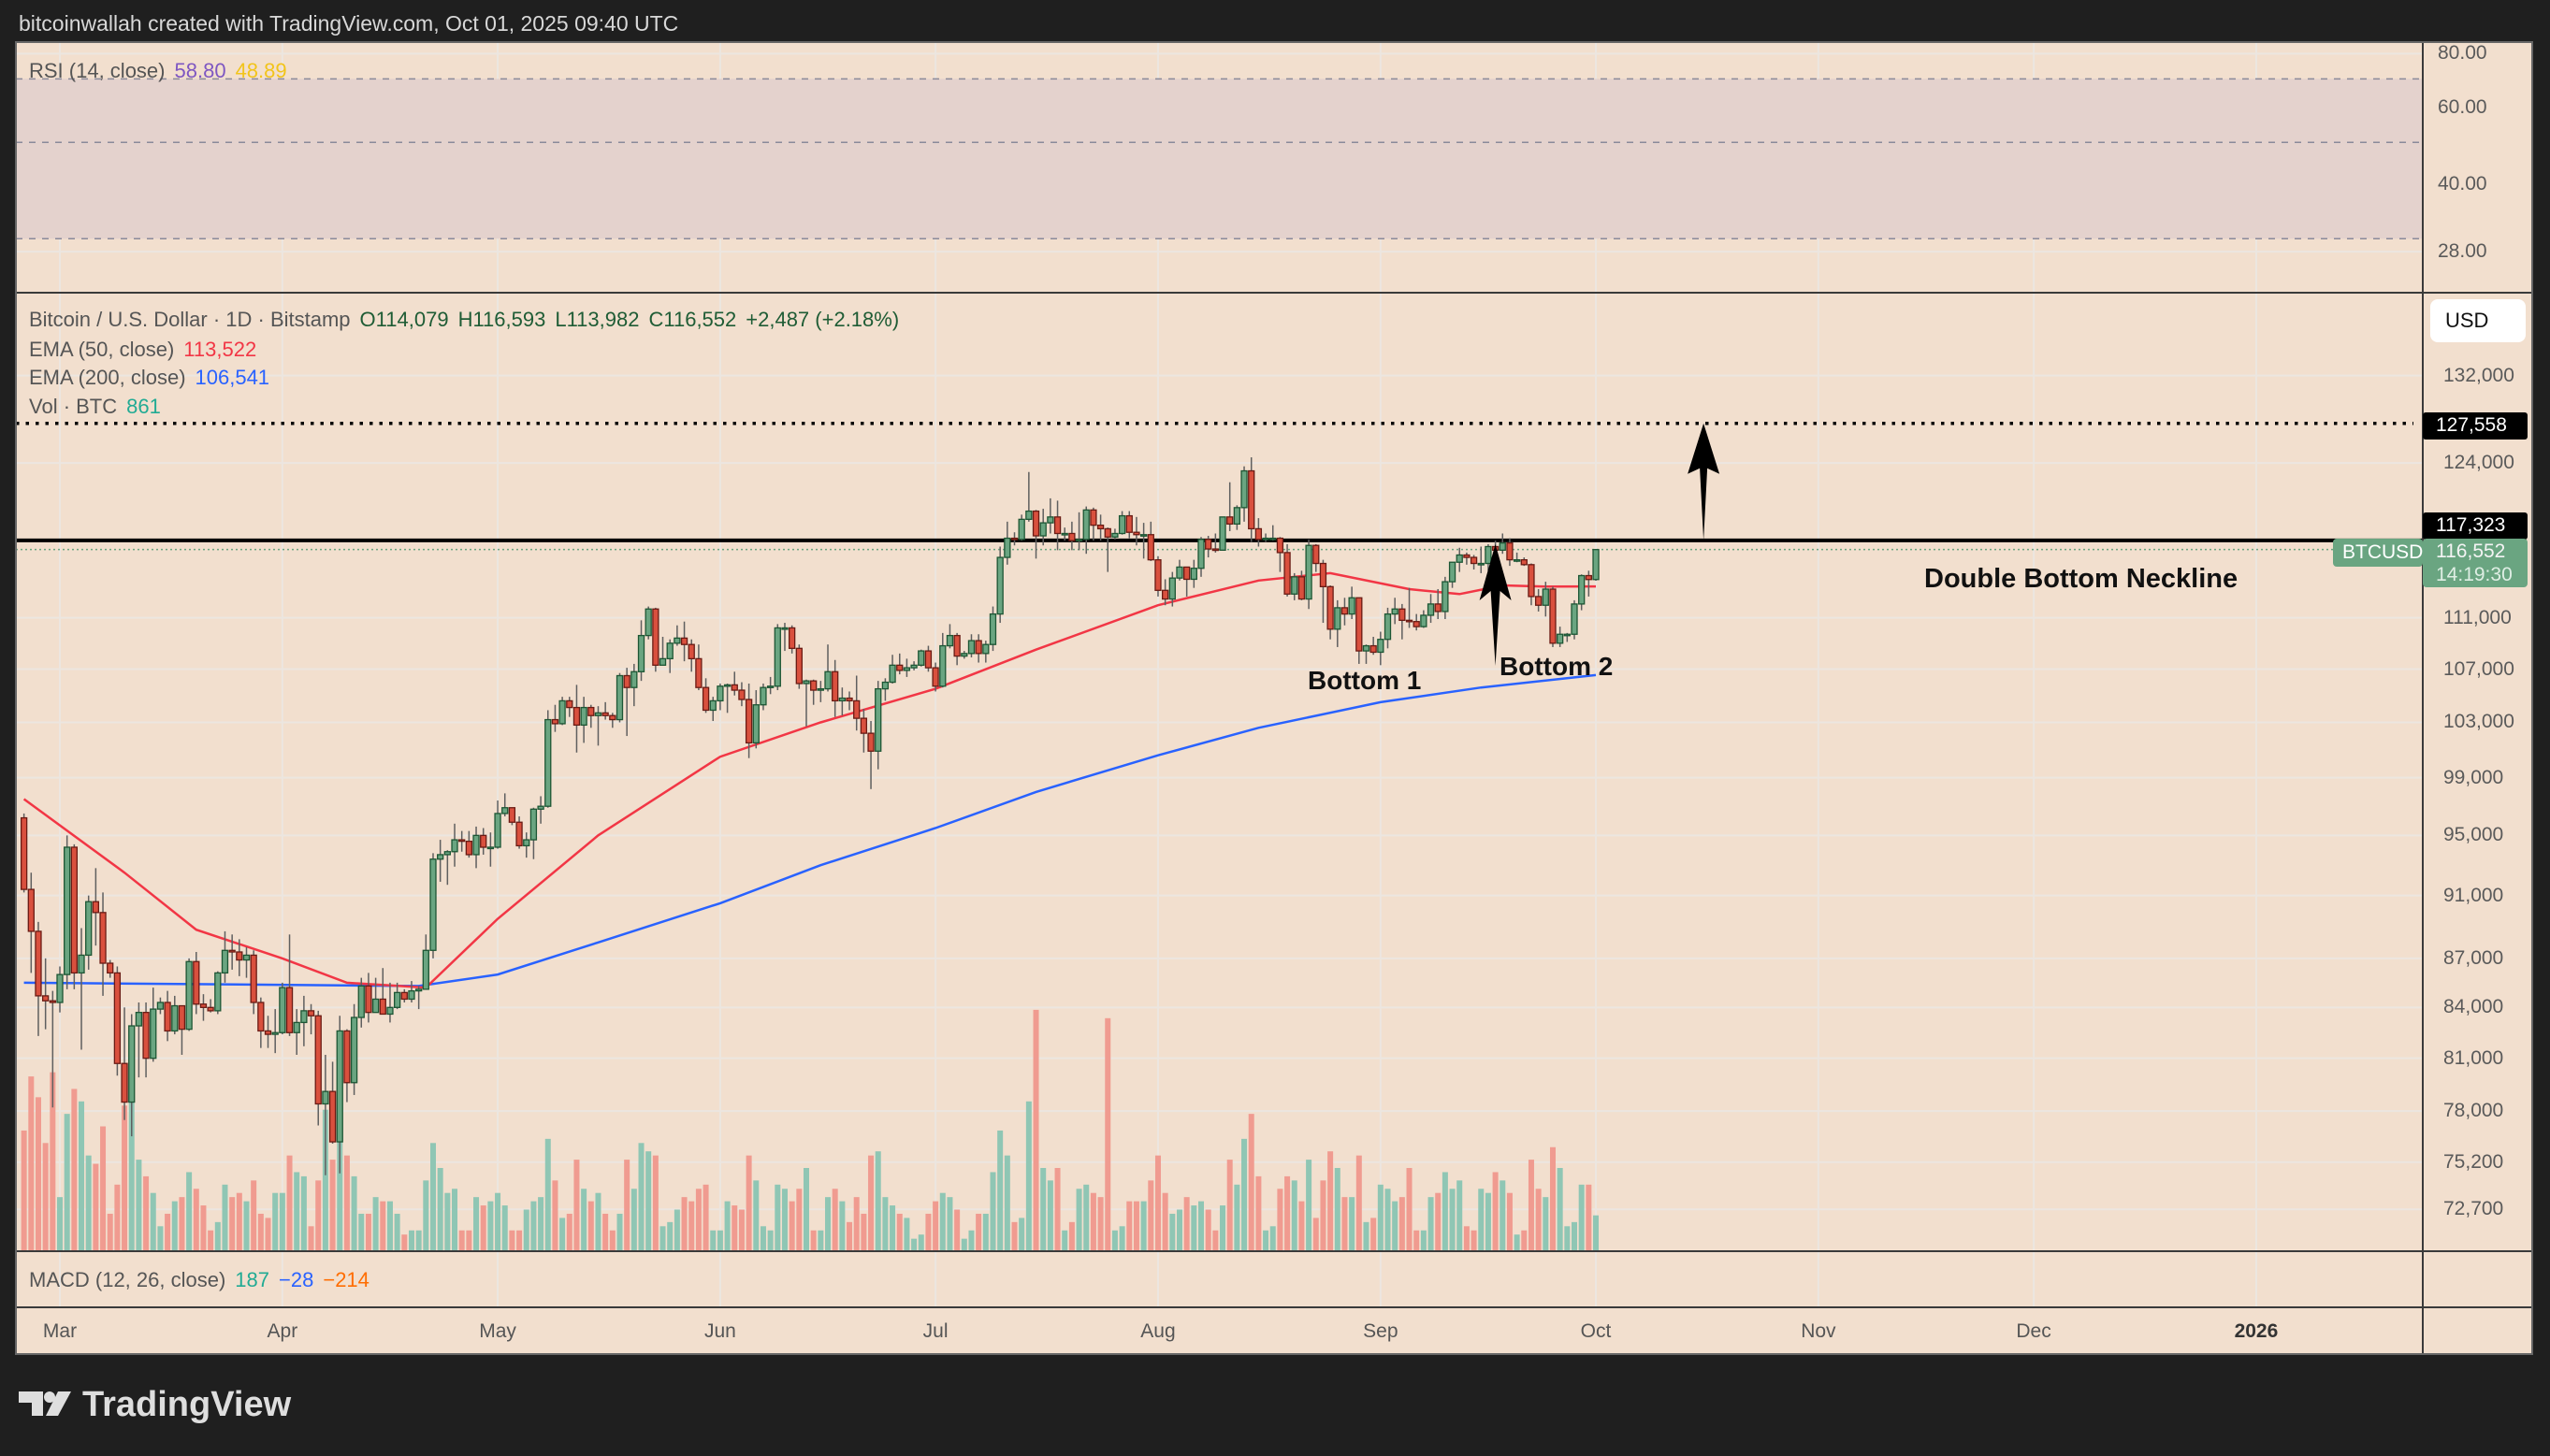 This screenshot has width=2550, height=1456. Describe the element at coordinates (261, 70) in the screenshot. I see `rsi-ma-value: 48.89` at that location.